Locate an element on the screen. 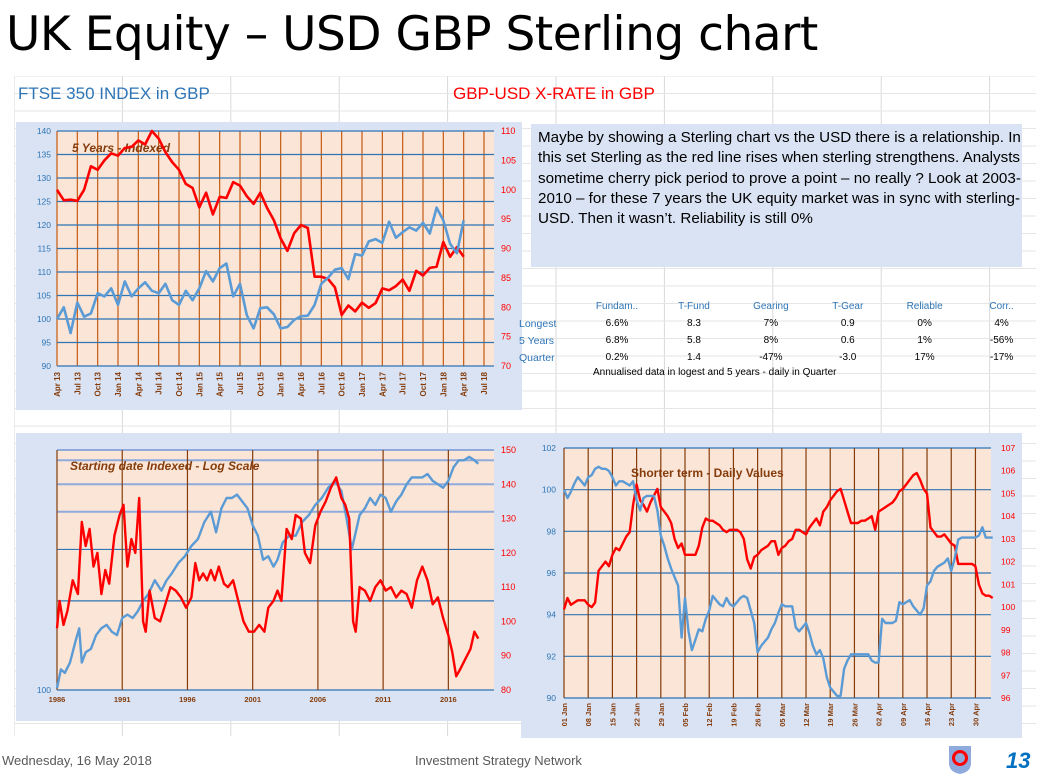 This screenshot has height=782, width=1040. stats-cell: 1.4 is located at coordinates (694, 357).